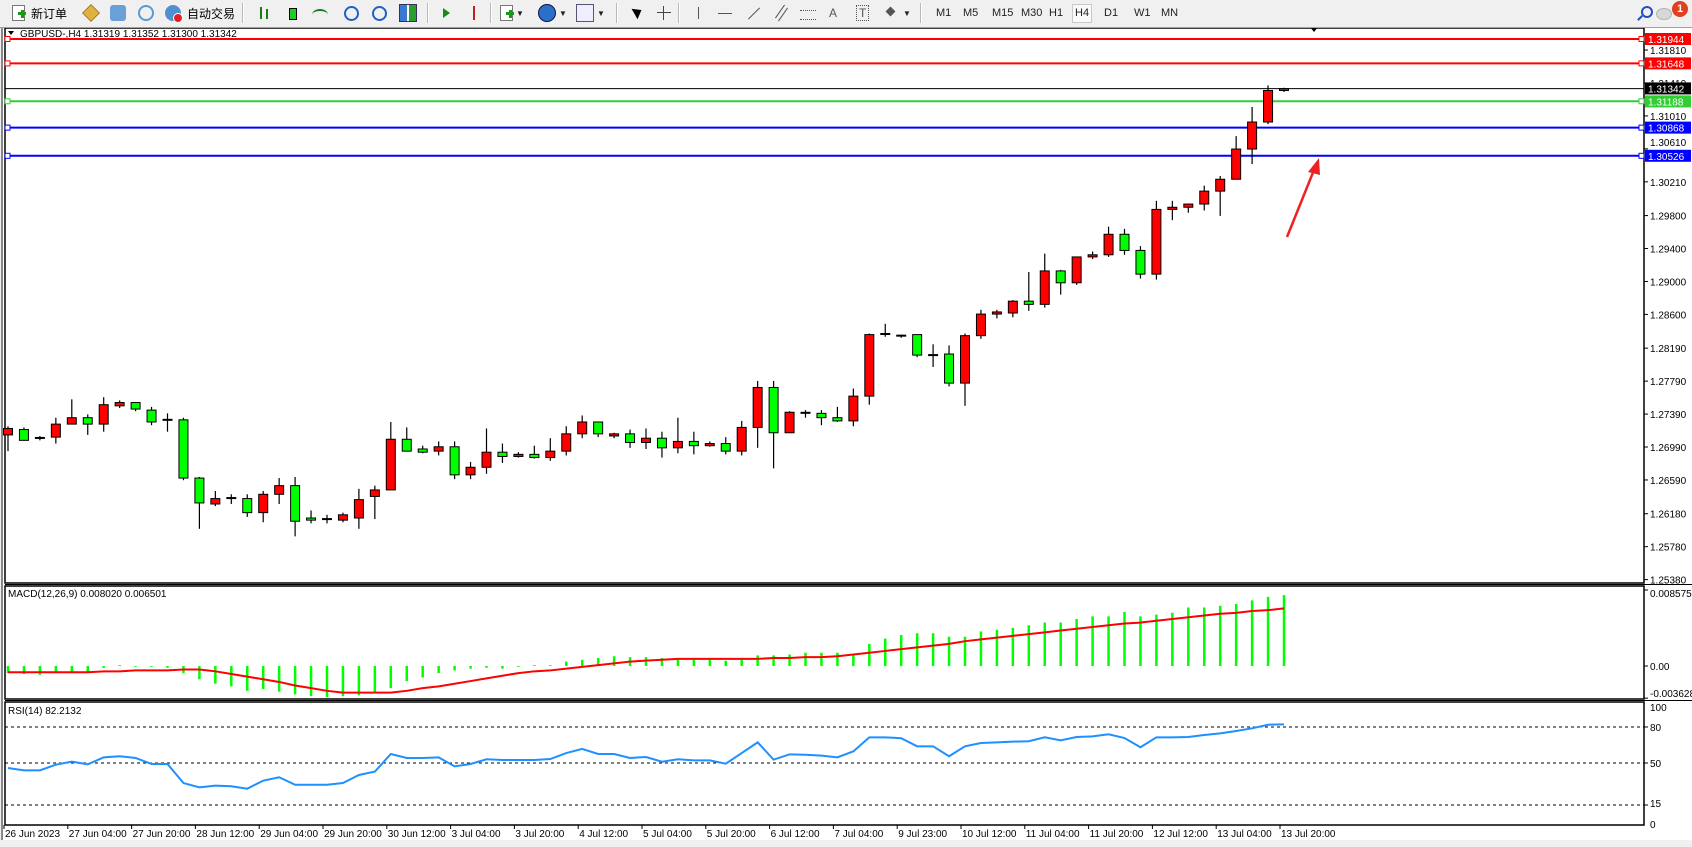  Describe the element at coordinates (1668, 117) in the screenshot. I see `price-tick-label: 1.31010` at that location.